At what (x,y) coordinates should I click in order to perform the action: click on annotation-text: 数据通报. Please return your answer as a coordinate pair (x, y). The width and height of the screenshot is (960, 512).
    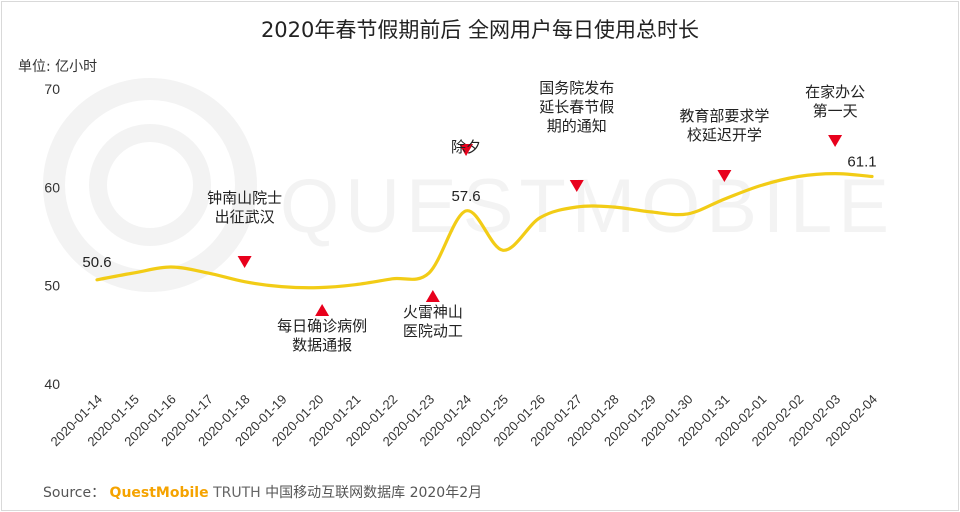
    Looking at the image, I should click on (322, 345).